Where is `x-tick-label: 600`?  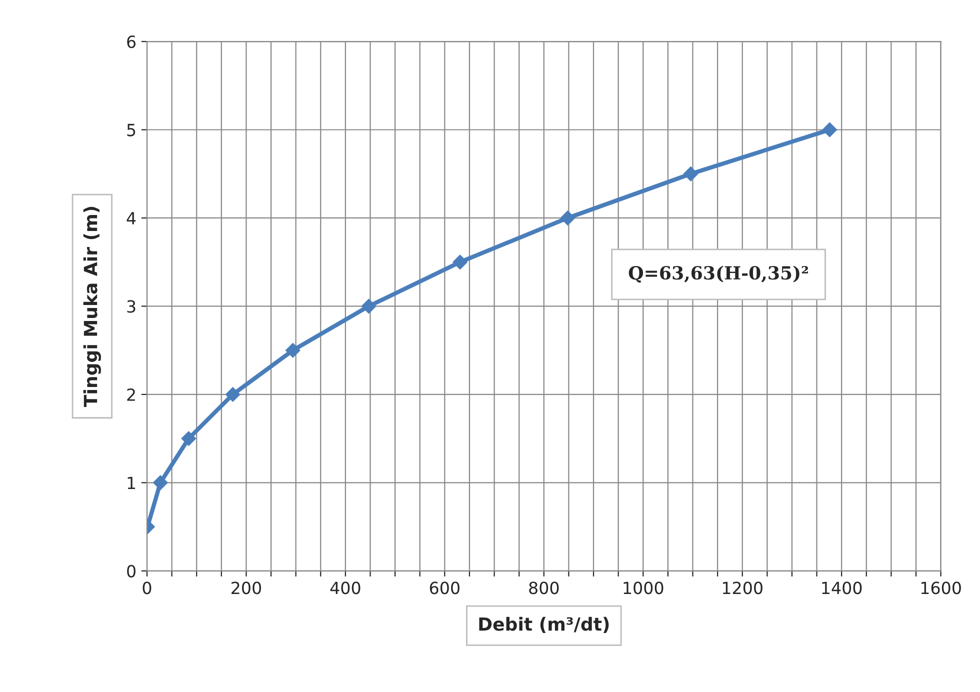
x-tick-label: 600 is located at coordinates (445, 588).